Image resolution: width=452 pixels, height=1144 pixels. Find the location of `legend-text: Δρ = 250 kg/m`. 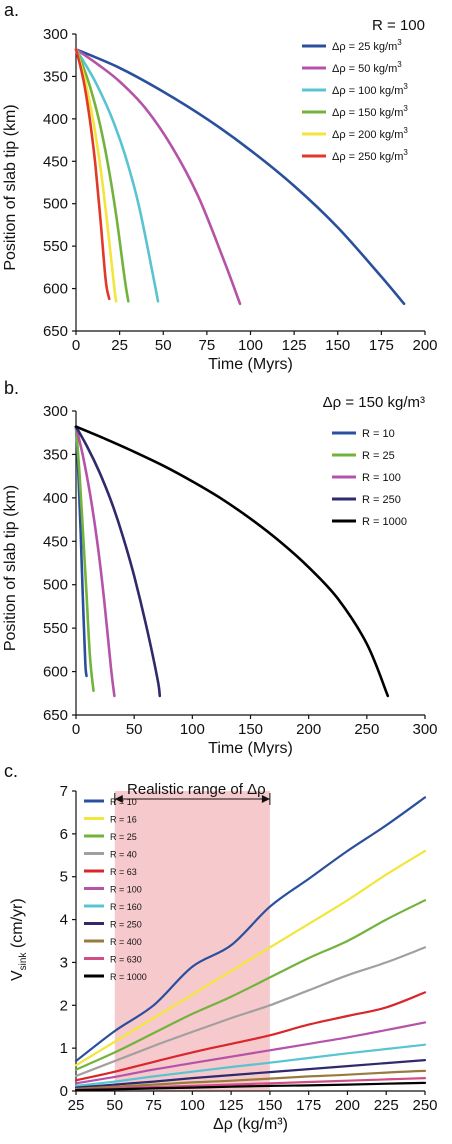

legend-text: Δρ = 250 kg/m is located at coordinates (367, 157).